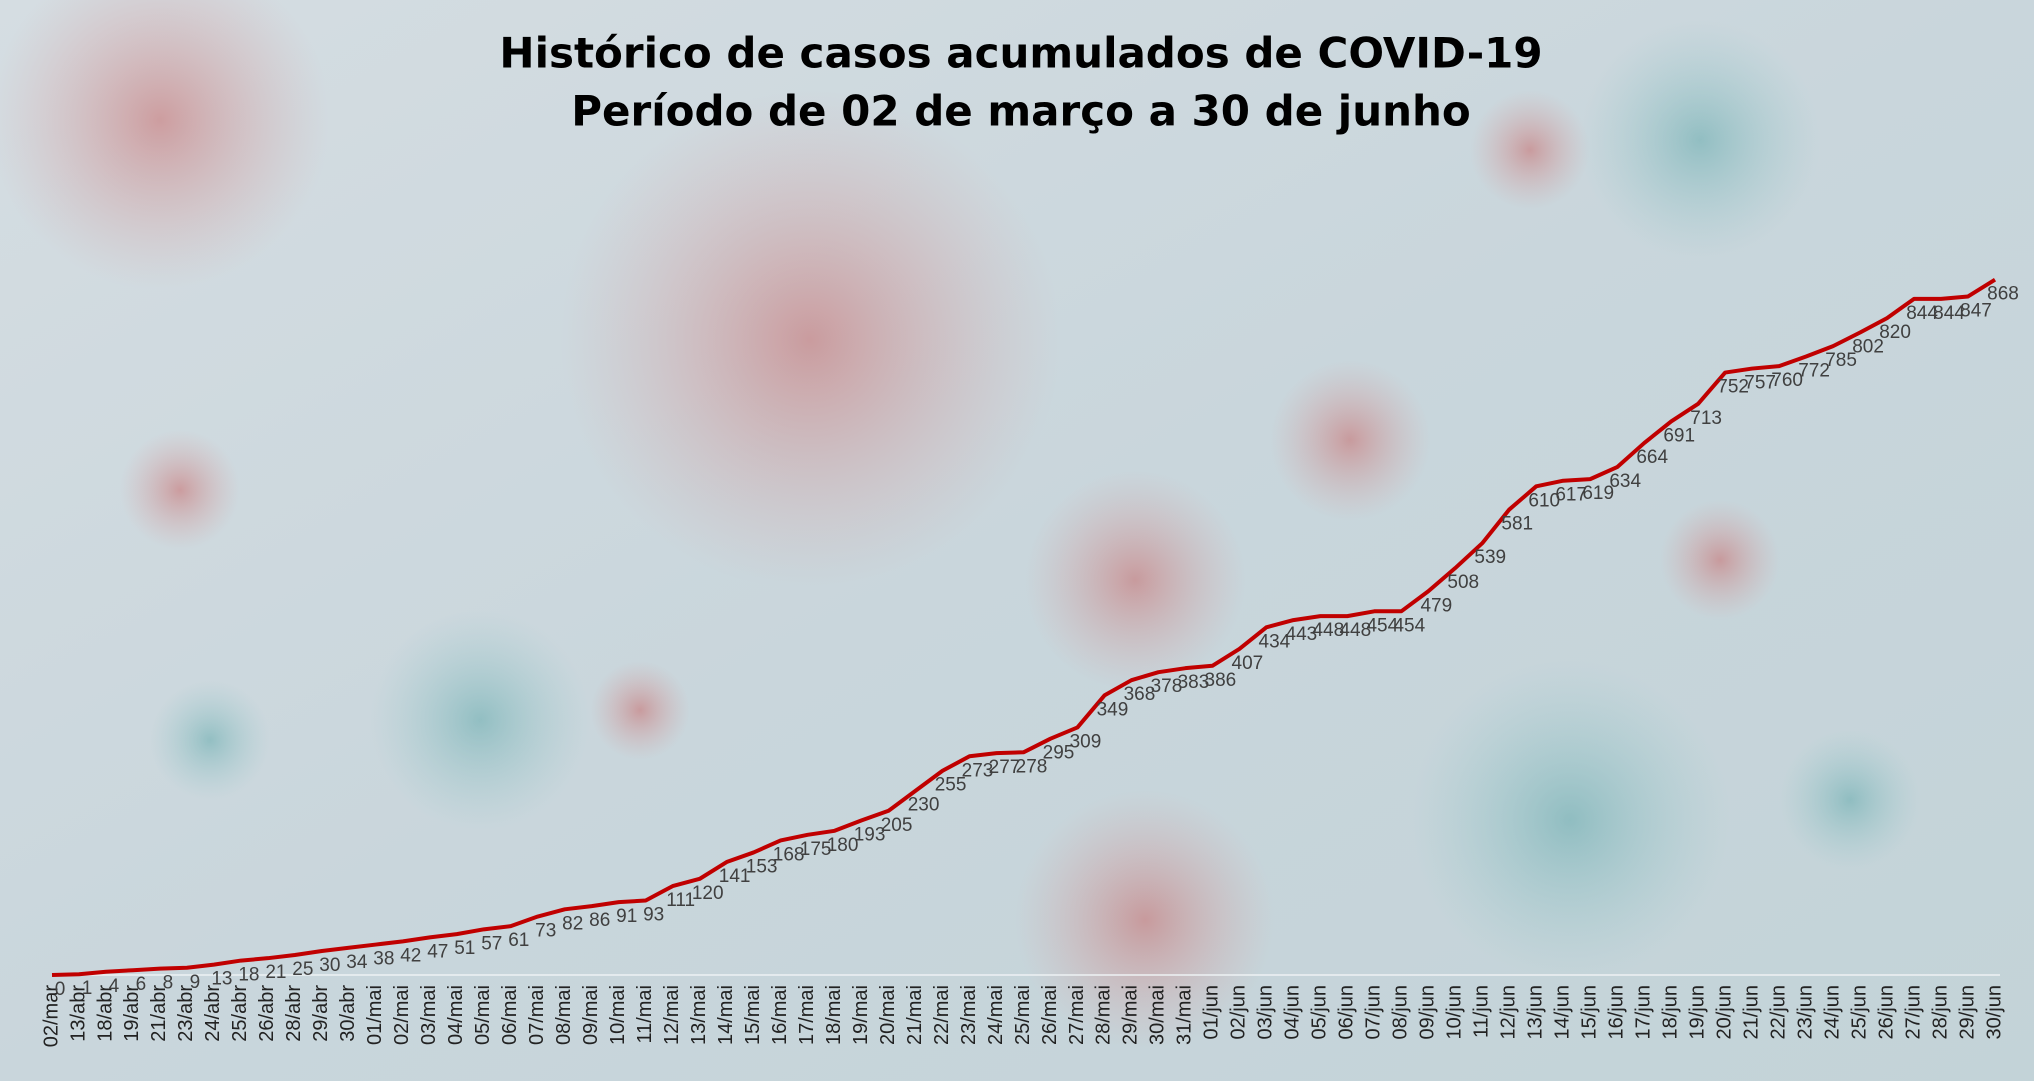 The height and width of the screenshot is (1081, 2034). Describe the element at coordinates (653, 914) in the screenshot. I see `data-label: 93` at that location.